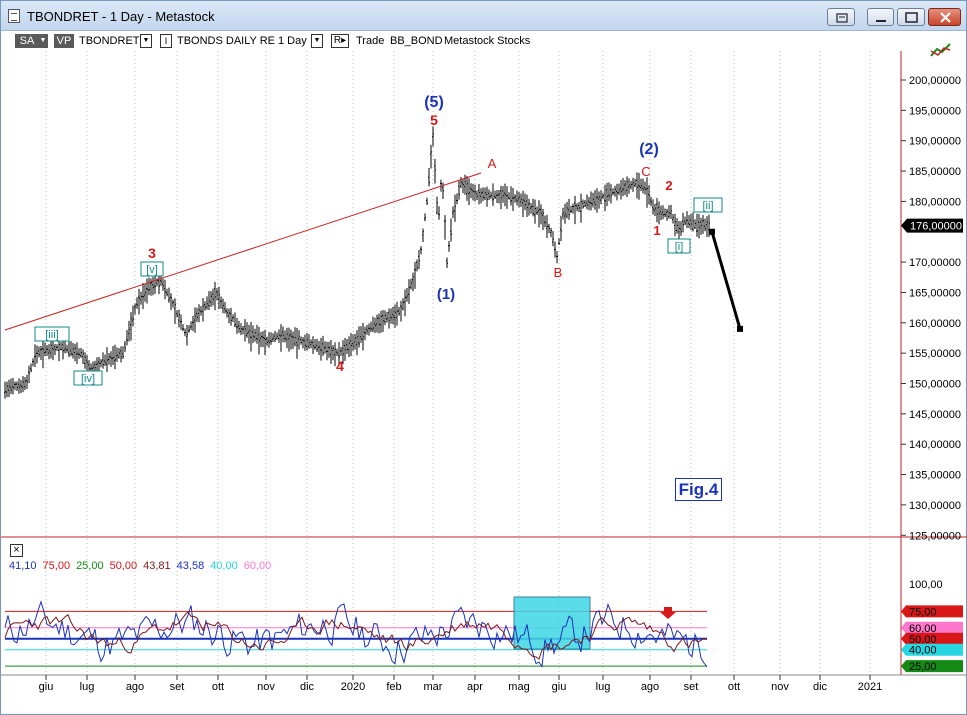  Describe the element at coordinates (434, 120) in the screenshot. I see `wave-label: 5` at that location.